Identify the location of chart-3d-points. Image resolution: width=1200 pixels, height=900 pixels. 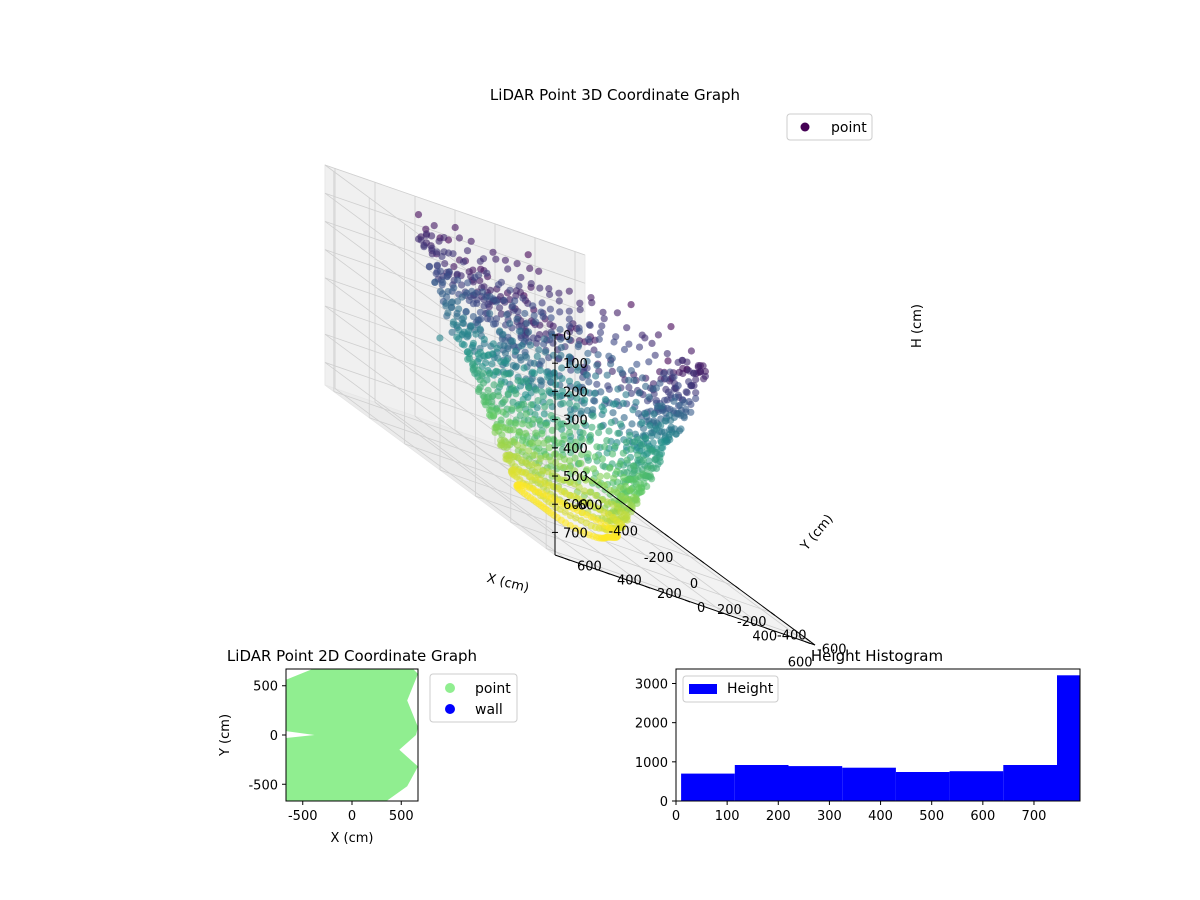
(562, 376).